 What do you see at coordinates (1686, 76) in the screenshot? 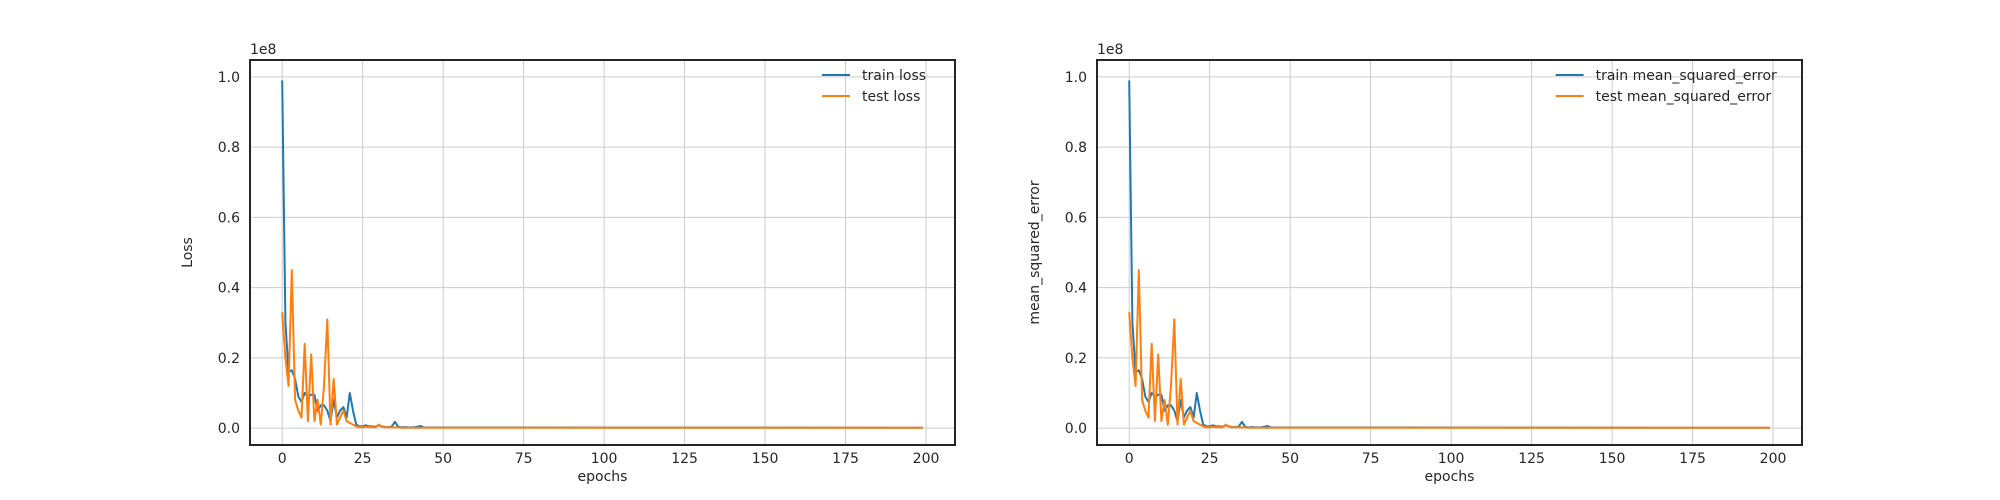
I see `legend-label: train mean_squared_error` at bounding box center [1686, 76].